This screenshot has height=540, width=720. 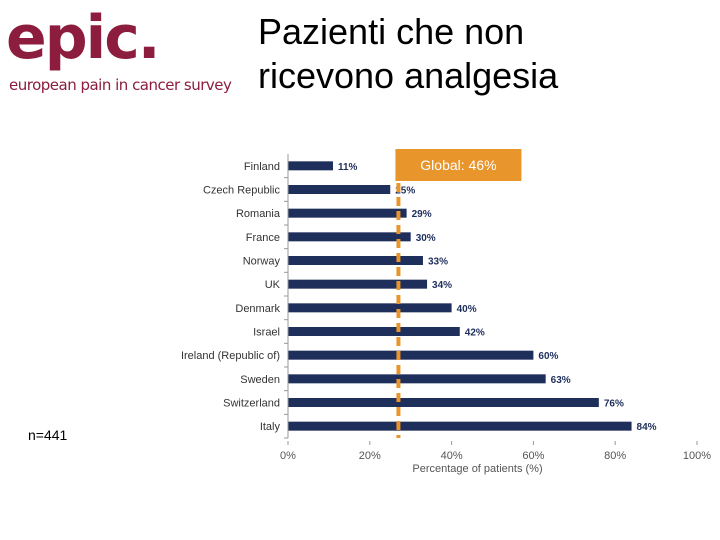 What do you see at coordinates (260, 380) in the screenshot?
I see `category-label: Sweden` at bounding box center [260, 380].